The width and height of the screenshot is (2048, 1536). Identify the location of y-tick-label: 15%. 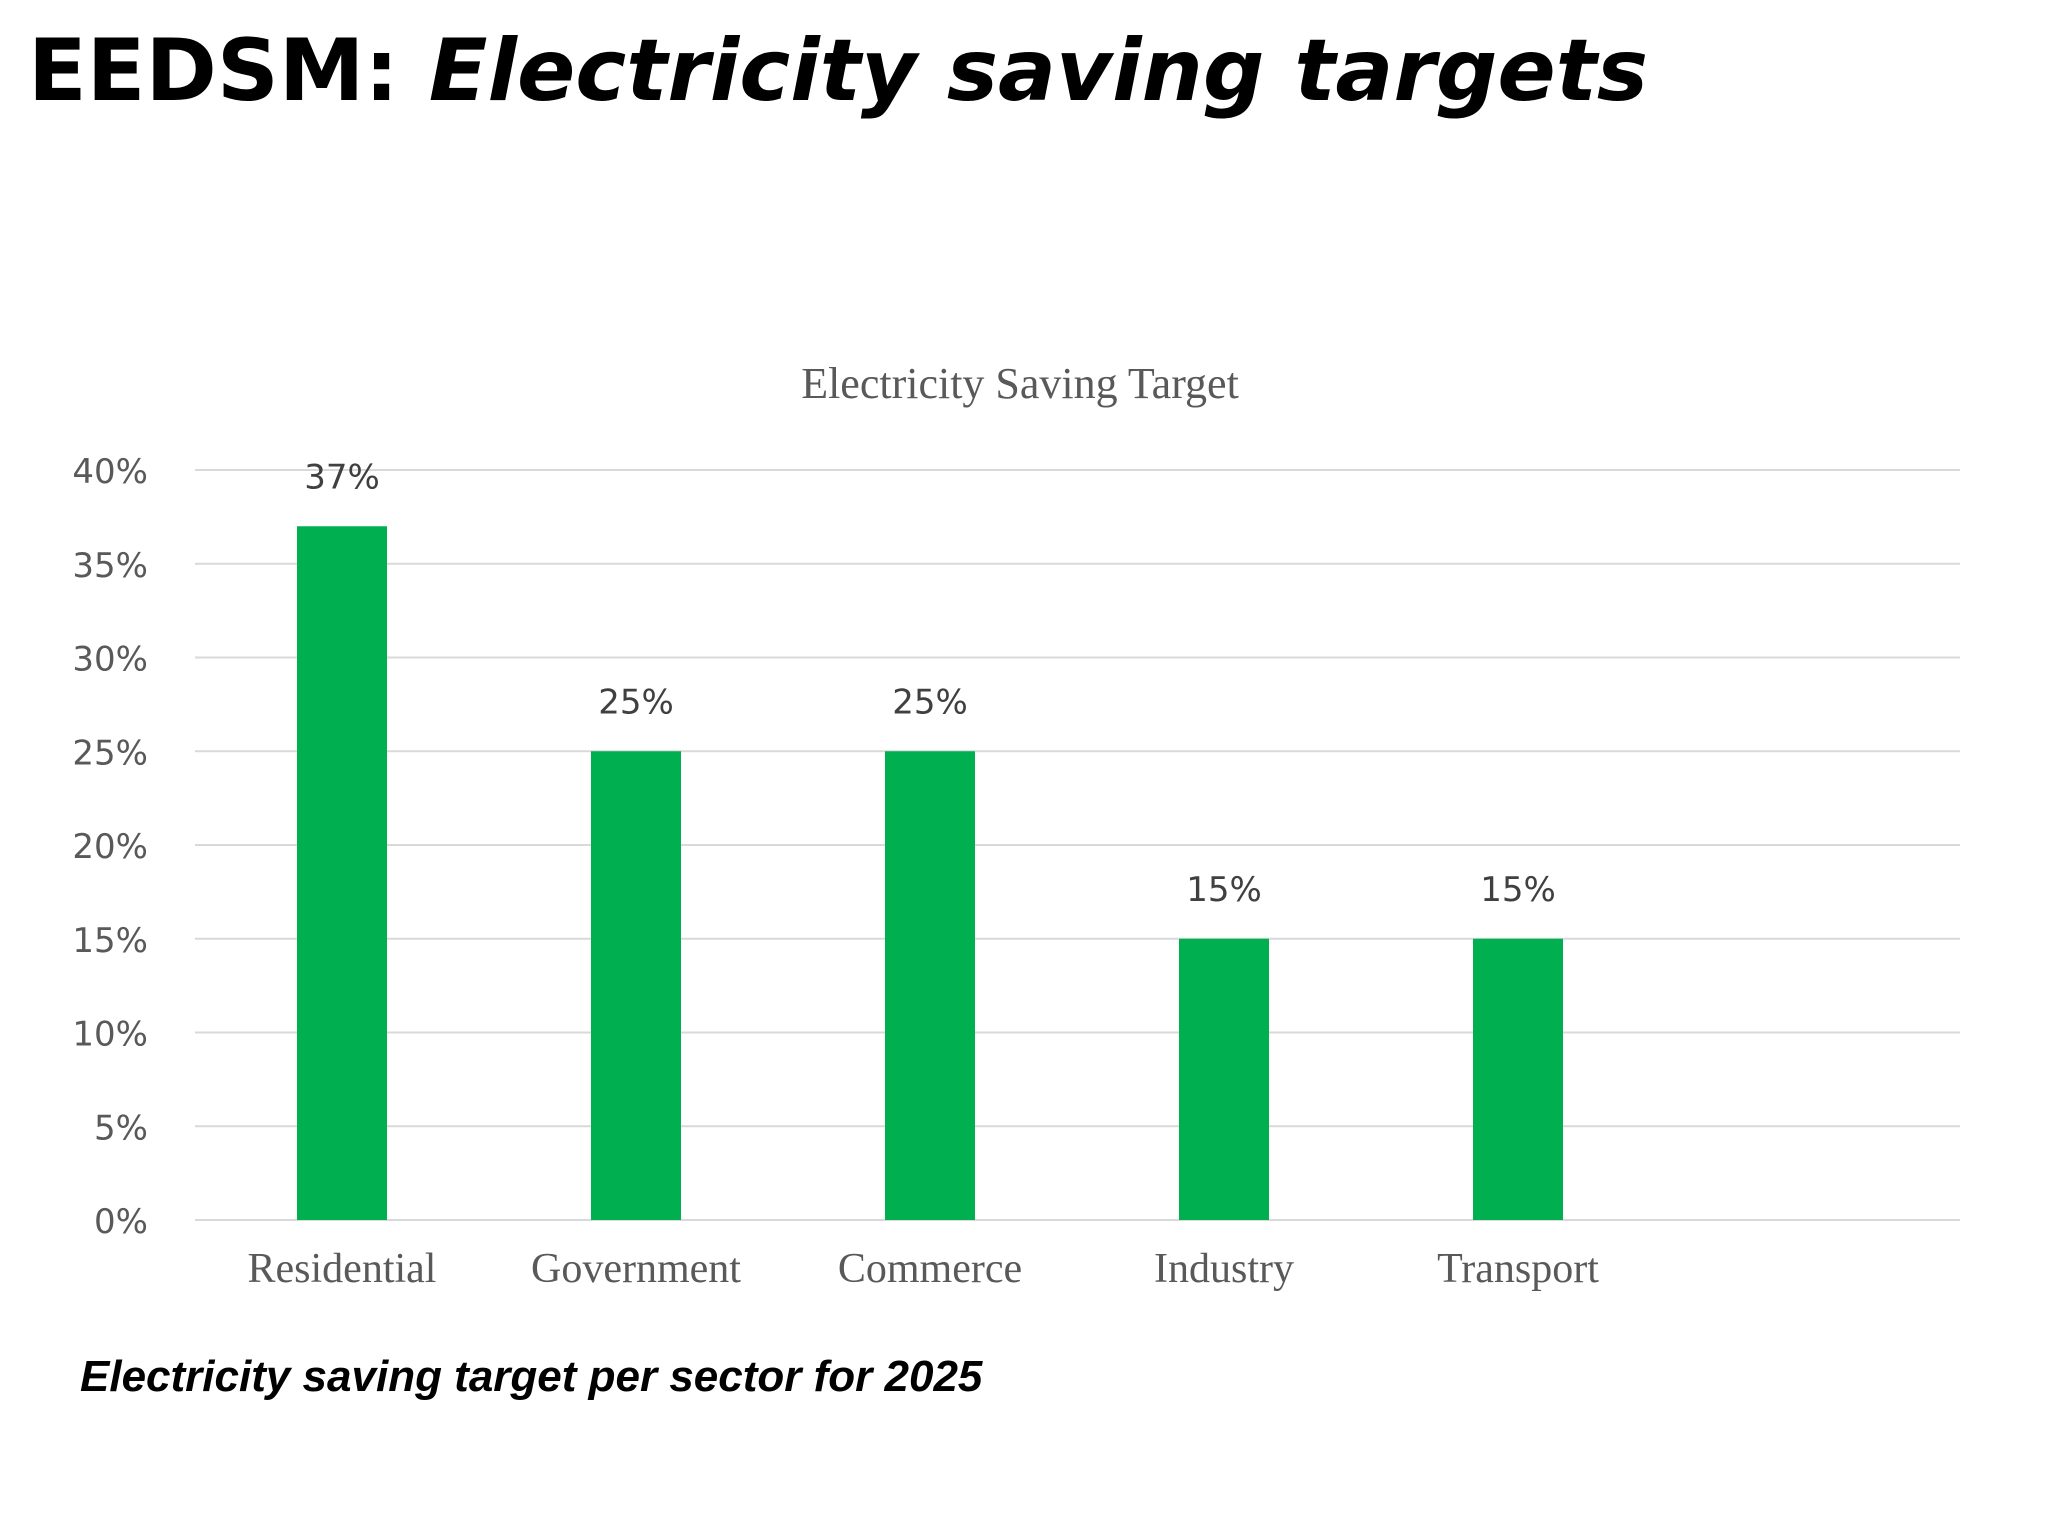
(110, 941).